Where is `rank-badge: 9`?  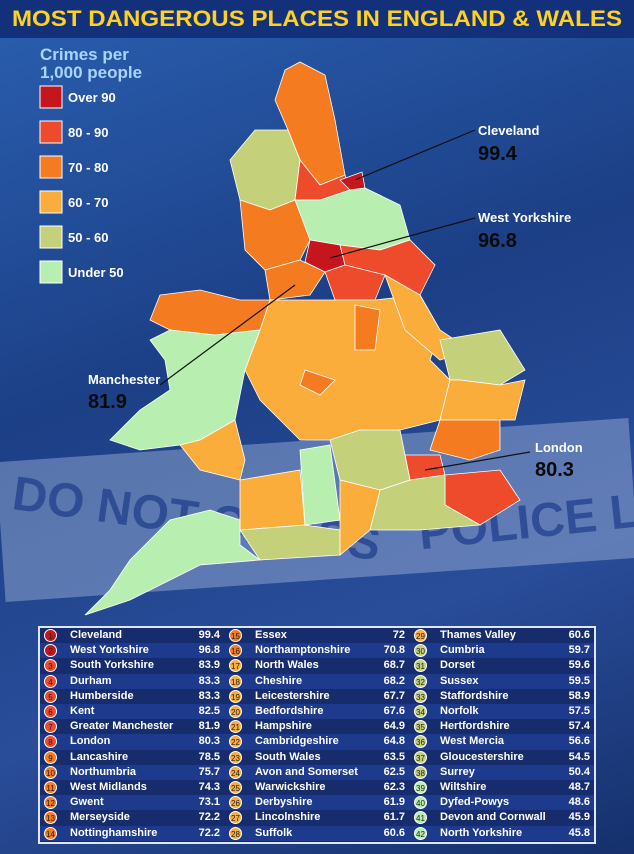 rank-badge: 9 is located at coordinates (50, 757).